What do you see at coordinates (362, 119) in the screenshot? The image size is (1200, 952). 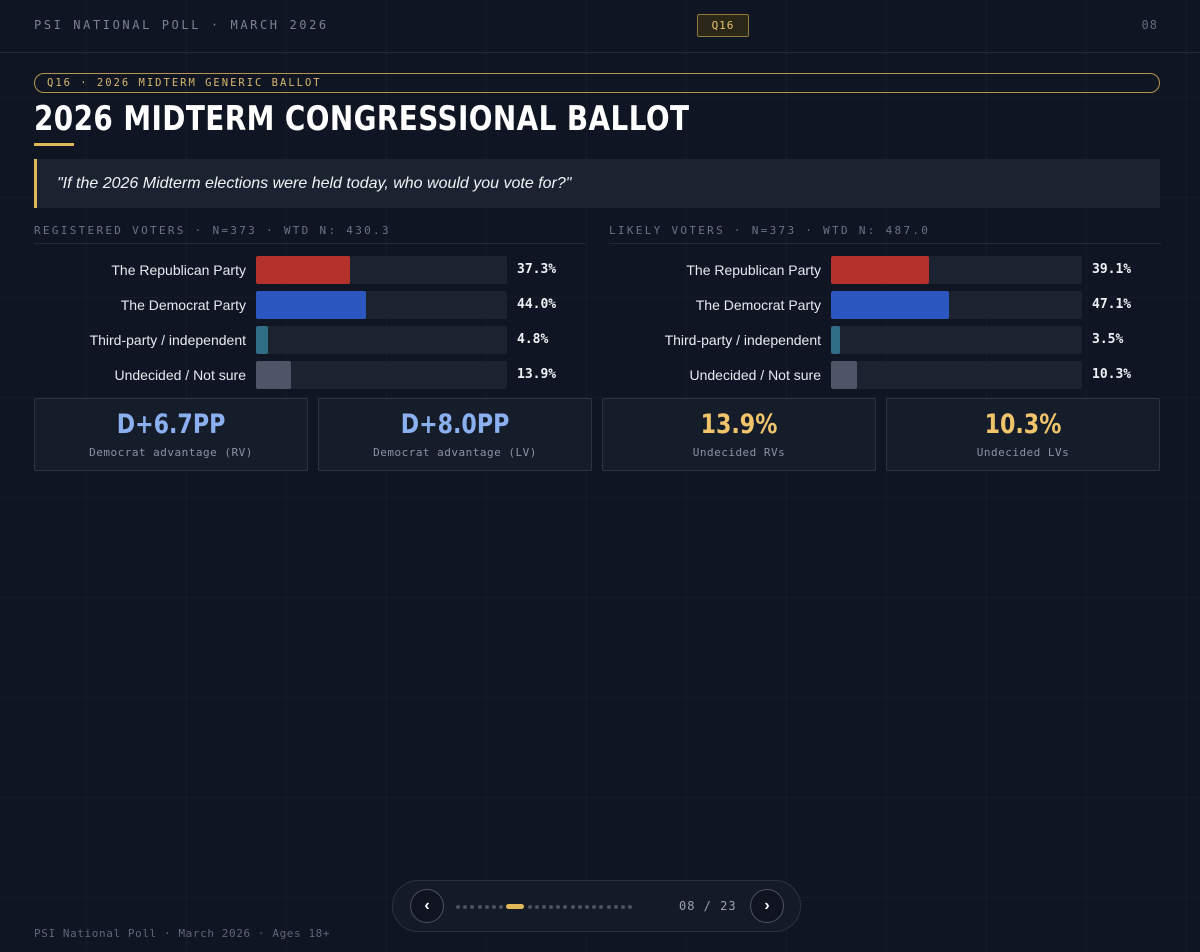 I see `page-title: 2026 MIDTERM CONGRESSIONAL BALLOT` at bounding box center [362, 119].